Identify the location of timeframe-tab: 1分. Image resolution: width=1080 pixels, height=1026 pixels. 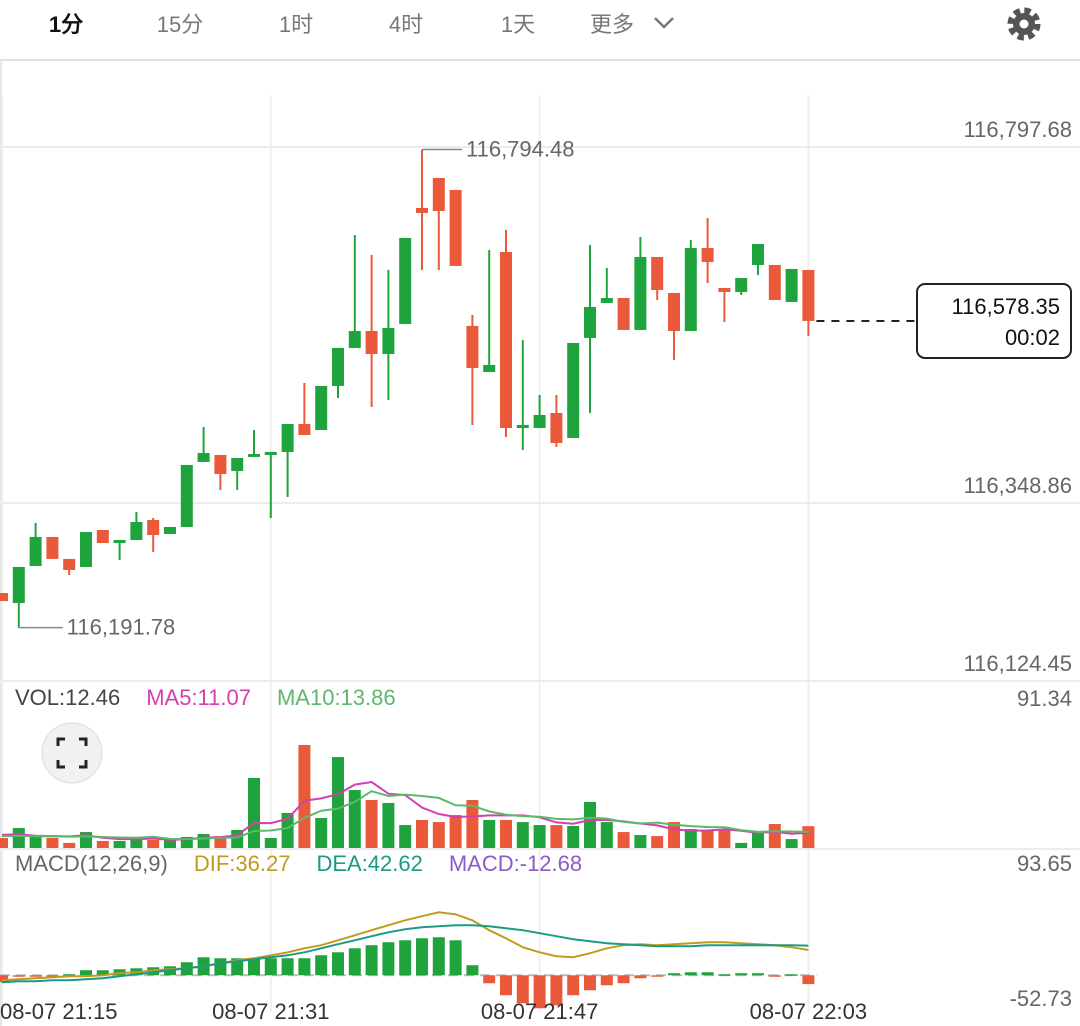
(66, 24).